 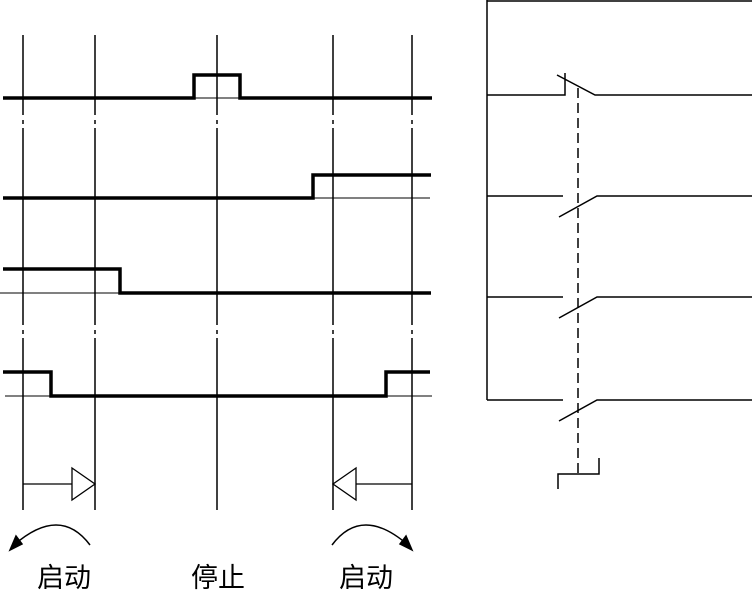 I want to click on row1-contact-trace, so click(x=217, y=86).